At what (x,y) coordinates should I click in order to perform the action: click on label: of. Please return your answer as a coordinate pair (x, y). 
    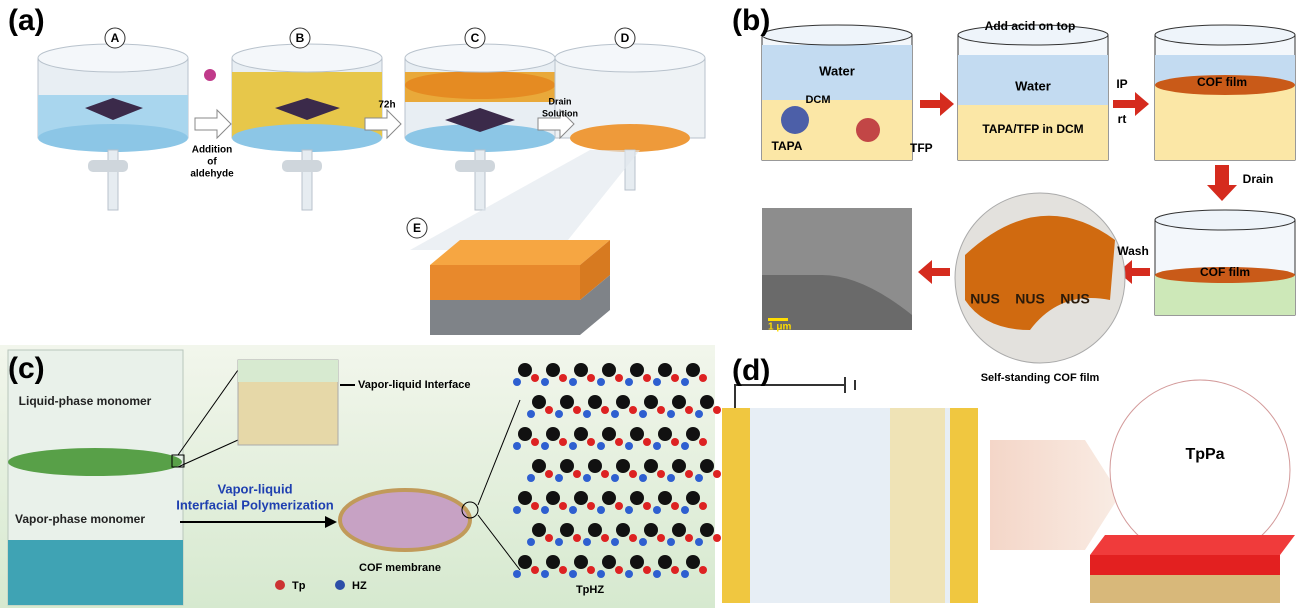
    Looking at the image, I should click on (212, 162).